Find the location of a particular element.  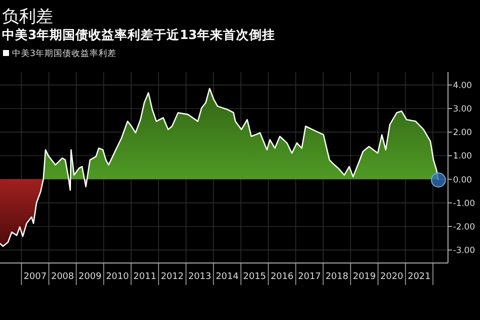

y-tick-label: 3.00 is located at coordinates (462, 109).